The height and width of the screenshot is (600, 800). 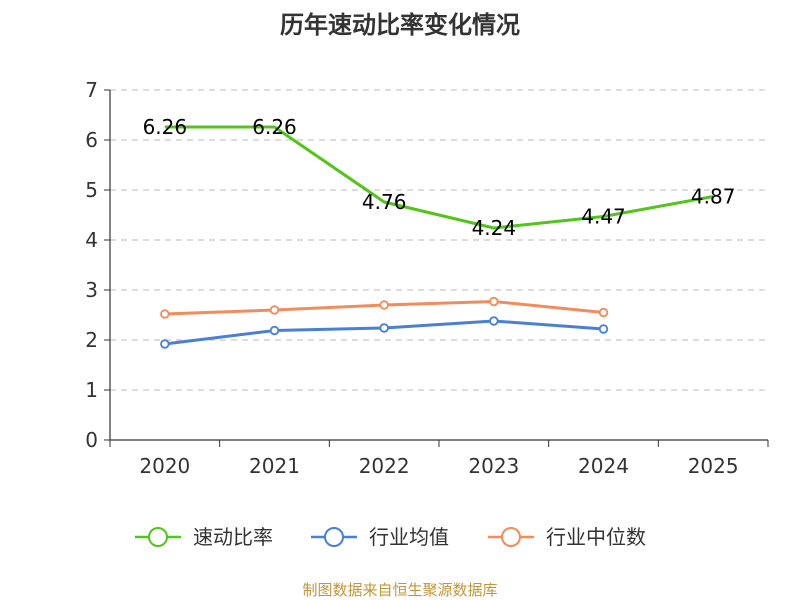 What do you see at coordinates (603, 217) in the screenshot?
I see `data-label: 4.47` at bounding box center [603, 217].